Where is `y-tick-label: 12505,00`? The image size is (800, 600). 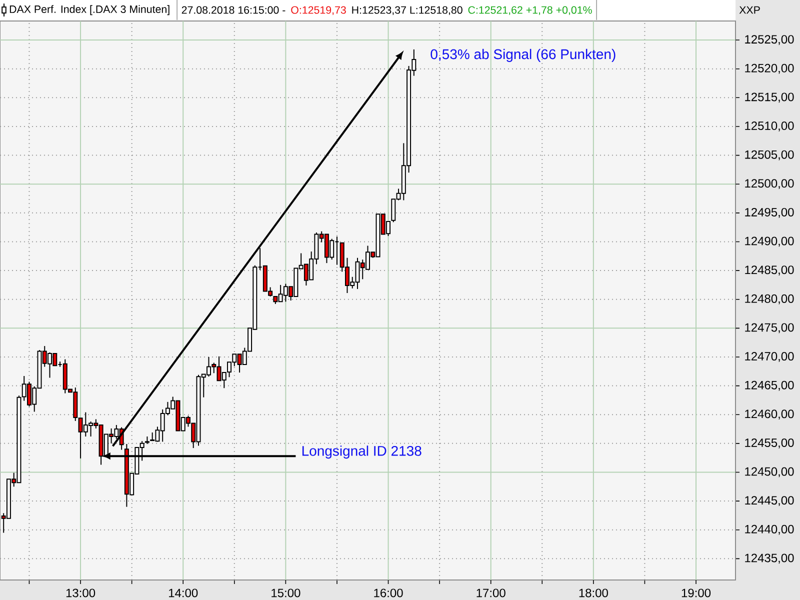
y-tick-label: 12505,00 is located at coordinates (769, 155).